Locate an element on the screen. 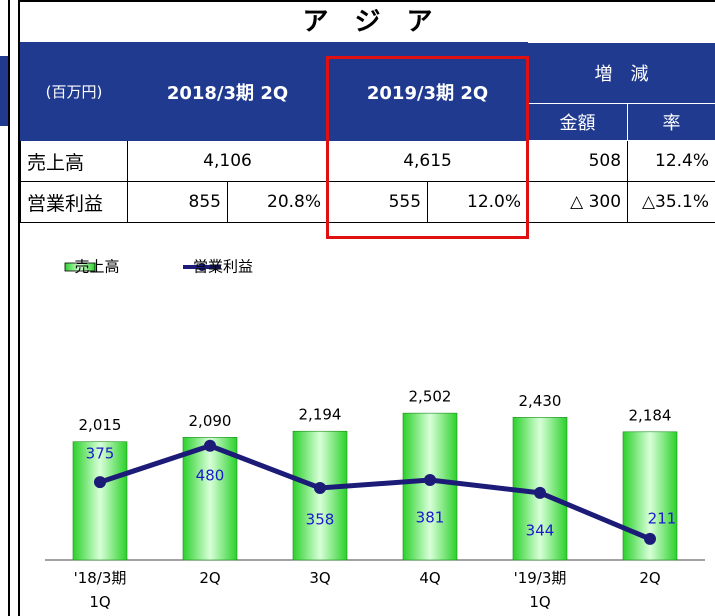 This screenshot has width=715, height=616. row-label: 売上高 is located at coordinates (74, 161).